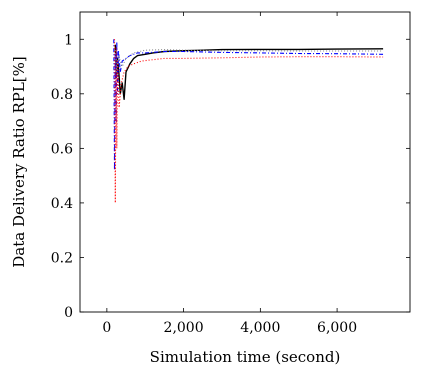 The height and width of the screenshot is (369, 438). What do you see at coordinates (62, 204) in the screenshot?
I see `y-tick-label: 0.4` at bounding box center [62, 204].